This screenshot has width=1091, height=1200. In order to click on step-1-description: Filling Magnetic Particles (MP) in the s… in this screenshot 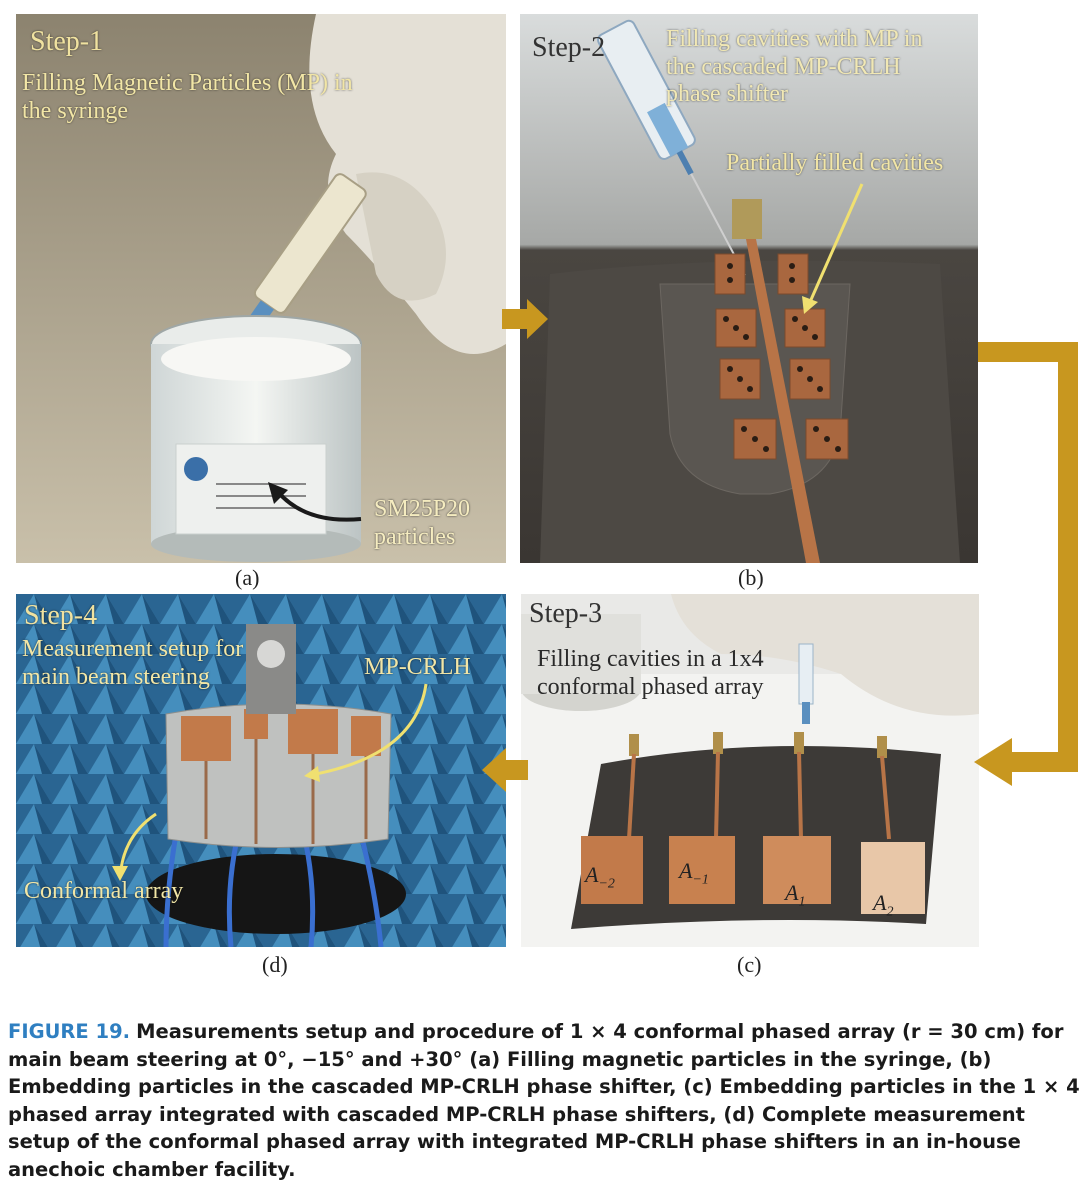, I will do `click(187, 97)`.